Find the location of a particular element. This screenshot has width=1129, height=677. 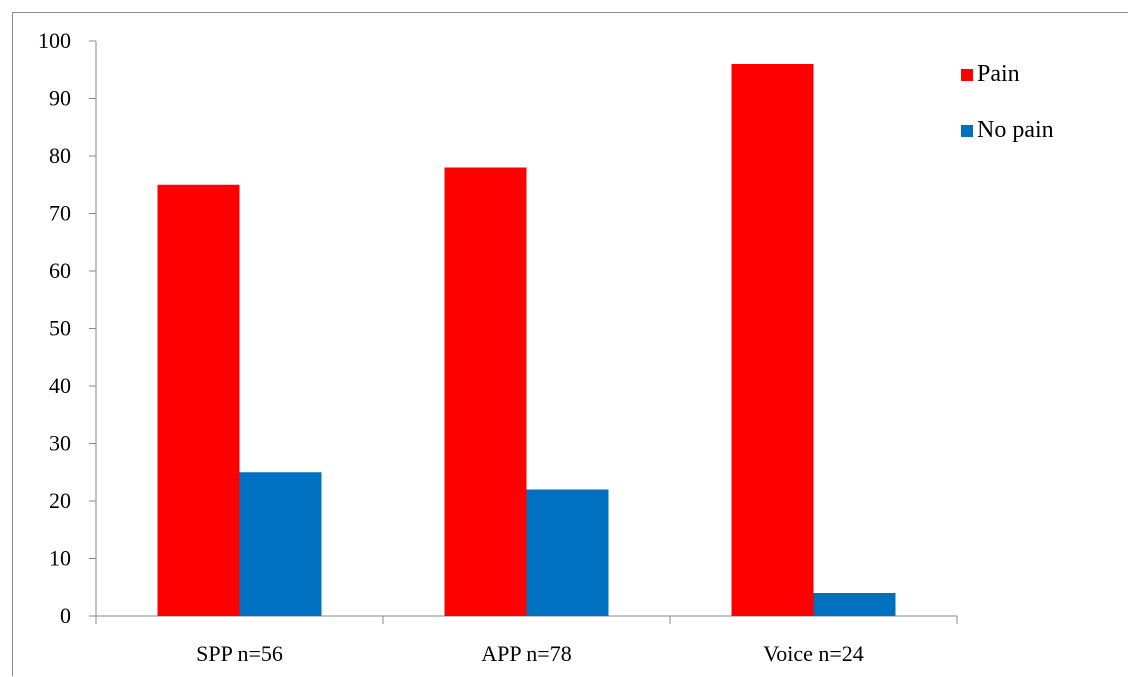

y-tick-label: 70 is located at coordinates (60, 213).